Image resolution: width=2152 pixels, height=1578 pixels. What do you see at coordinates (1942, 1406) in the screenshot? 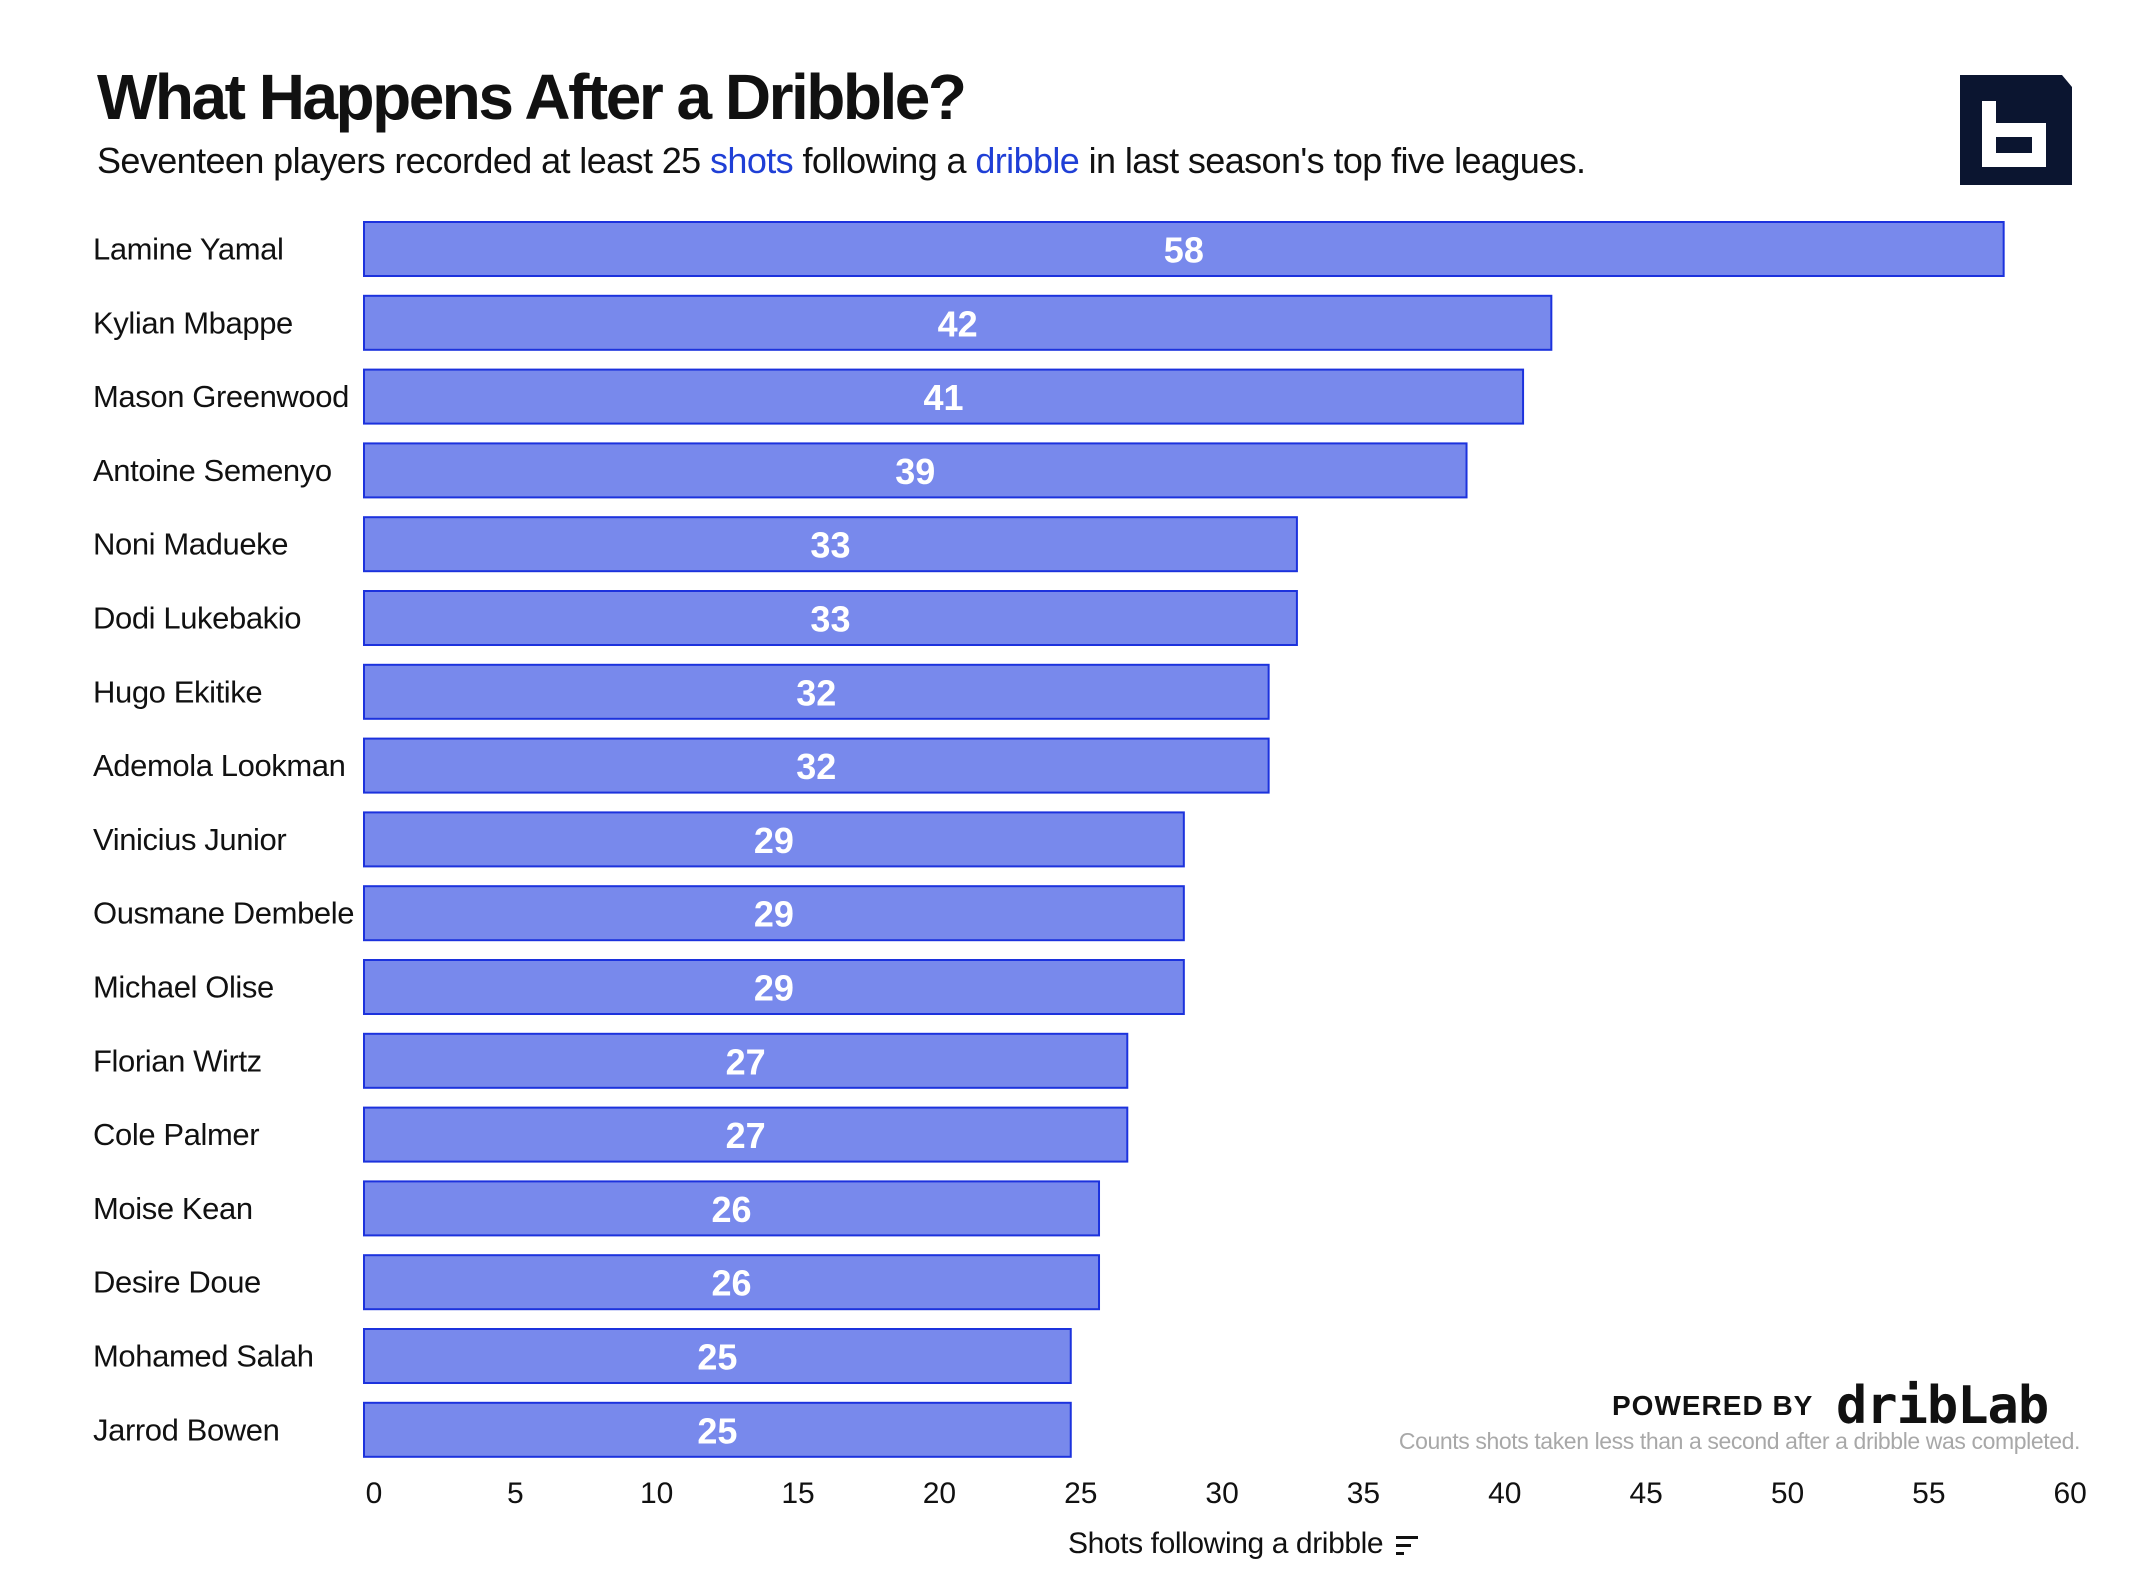
I see `driblab-brand-logo: dribLab` at bounding box center [1942, 1406].